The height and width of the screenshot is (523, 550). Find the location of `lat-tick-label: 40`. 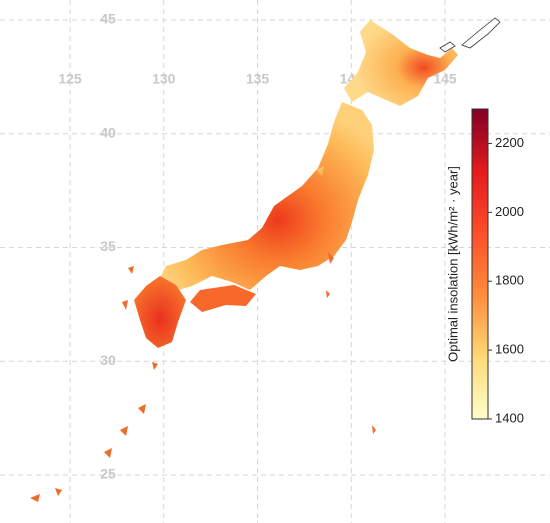

lat-tick-label: 40 is located at coordinates (108, 132).